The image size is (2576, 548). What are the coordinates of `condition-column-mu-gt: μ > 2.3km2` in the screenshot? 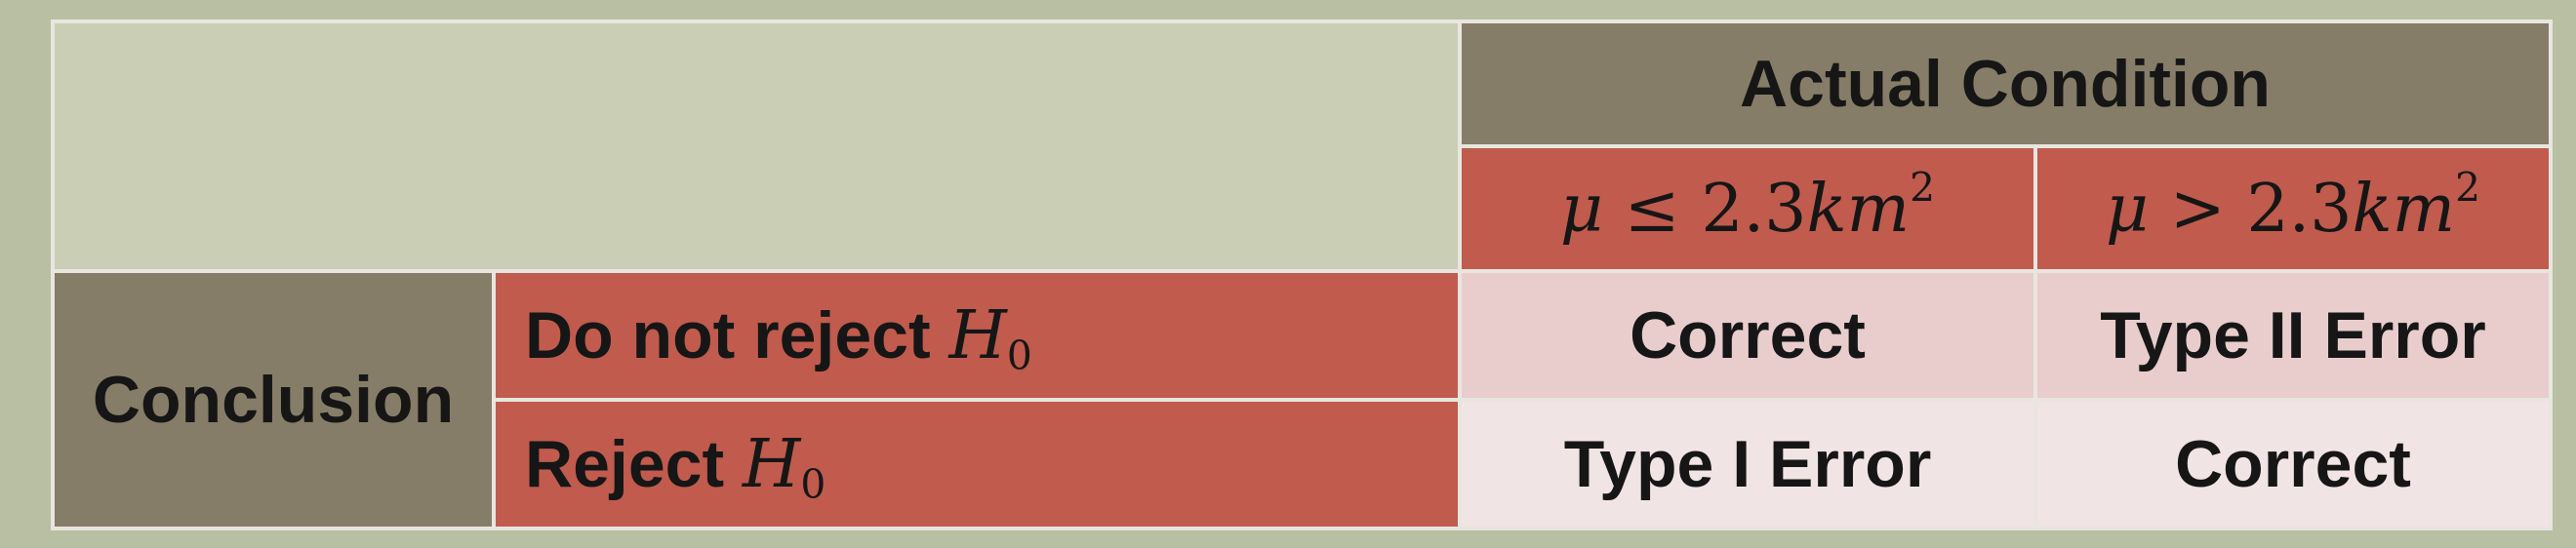 It's located at (2293, 208).